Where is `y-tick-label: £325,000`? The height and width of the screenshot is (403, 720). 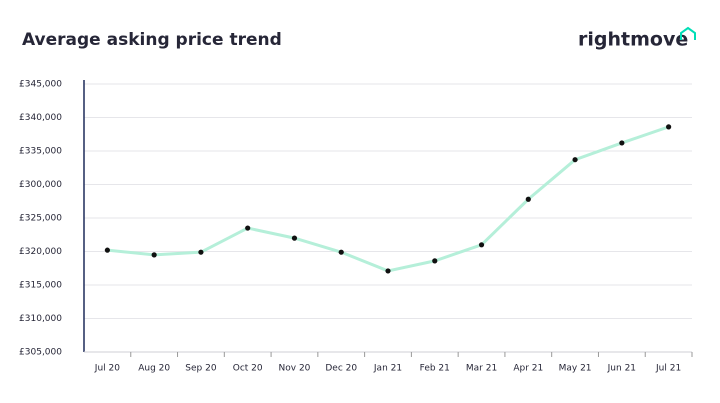 y-tick-label: £325,000 is located at coordinates (40, 219).